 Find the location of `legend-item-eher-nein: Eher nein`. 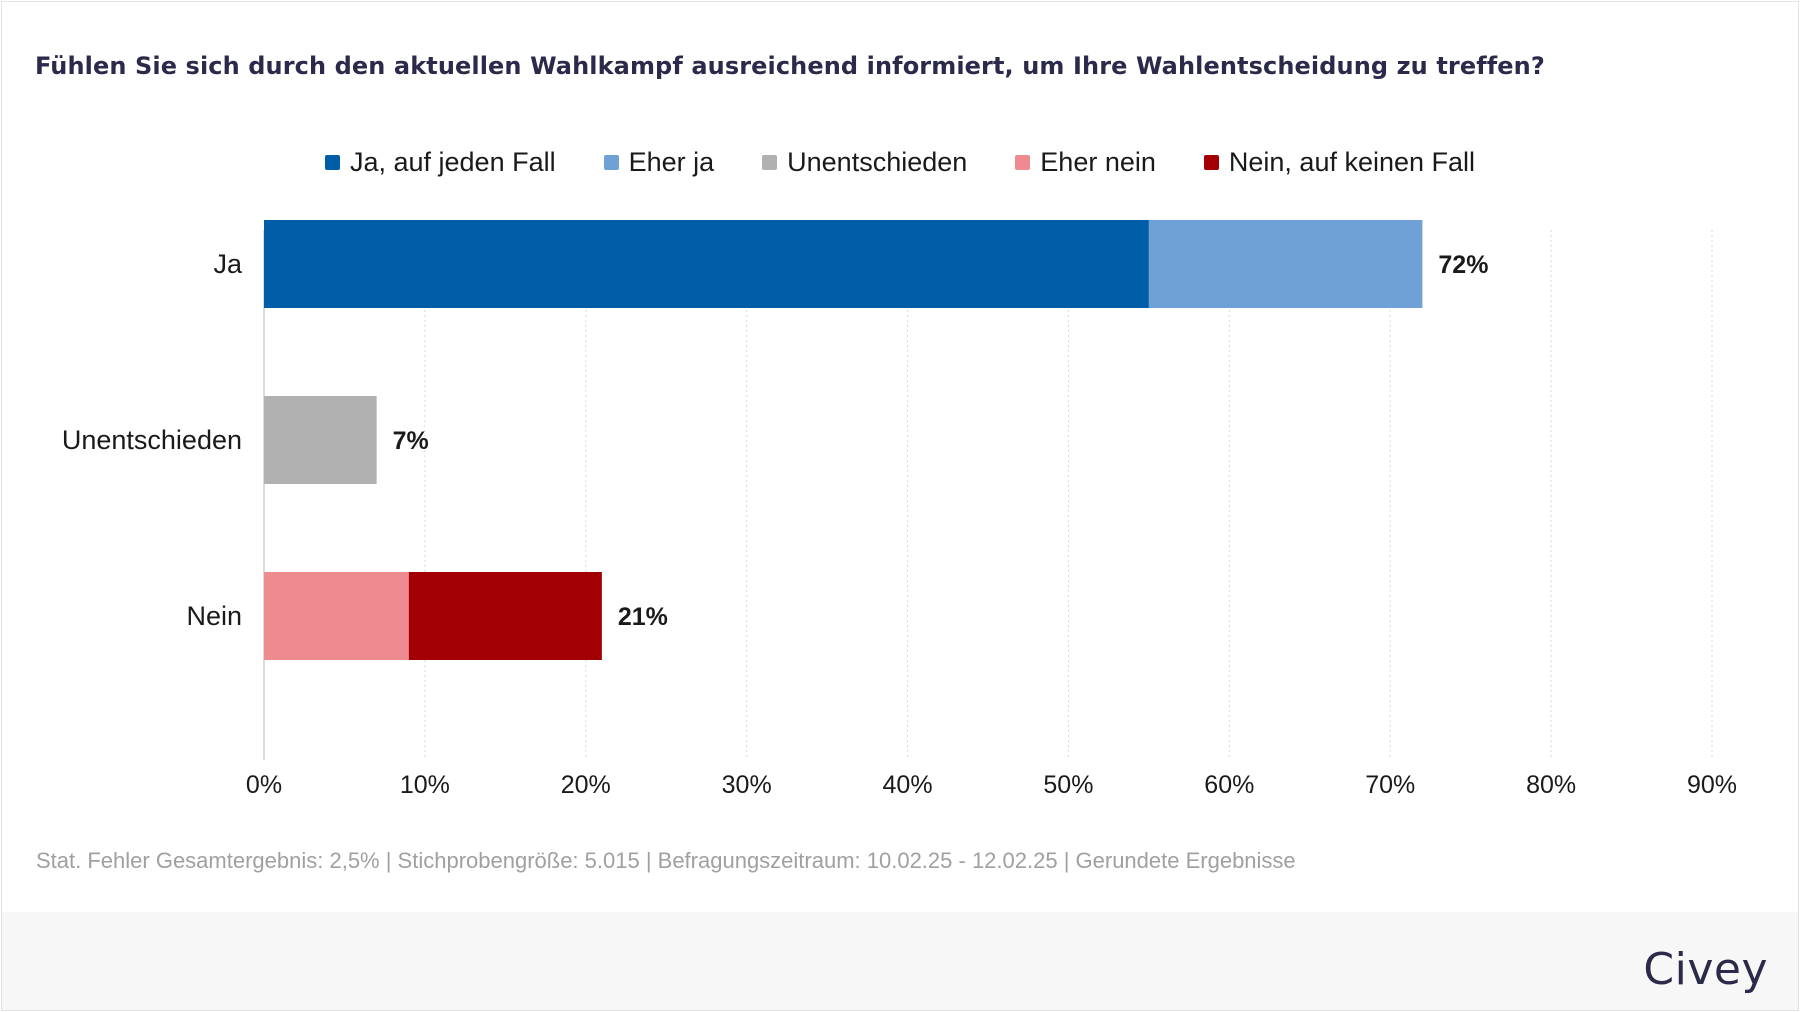

legend-item-eher-nein: Eher nein is located at coordinates (1085, 162).